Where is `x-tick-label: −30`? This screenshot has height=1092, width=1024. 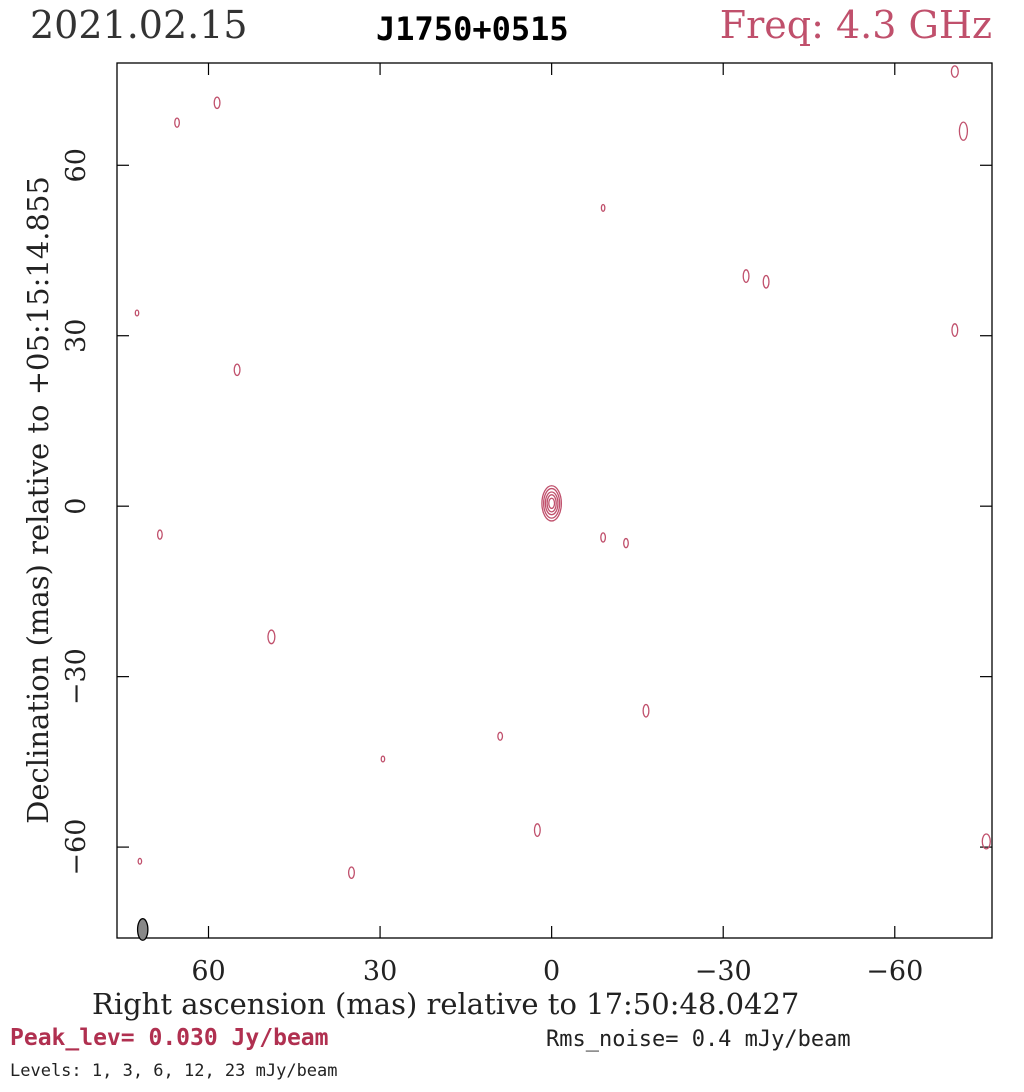
x-tick-label: −30 is located at coordinates (723, 971).